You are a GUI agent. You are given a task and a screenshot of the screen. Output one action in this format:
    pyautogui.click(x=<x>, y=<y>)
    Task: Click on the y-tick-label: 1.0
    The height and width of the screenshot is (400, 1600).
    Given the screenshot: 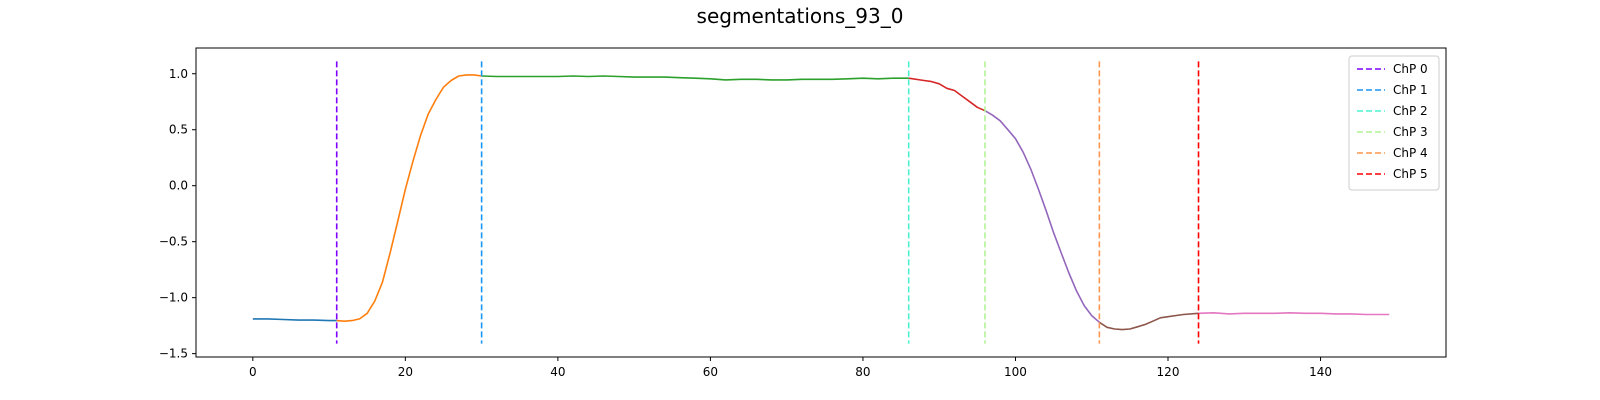 What is the action you would take?
    pyautogui.click(x=178, y=74)
    